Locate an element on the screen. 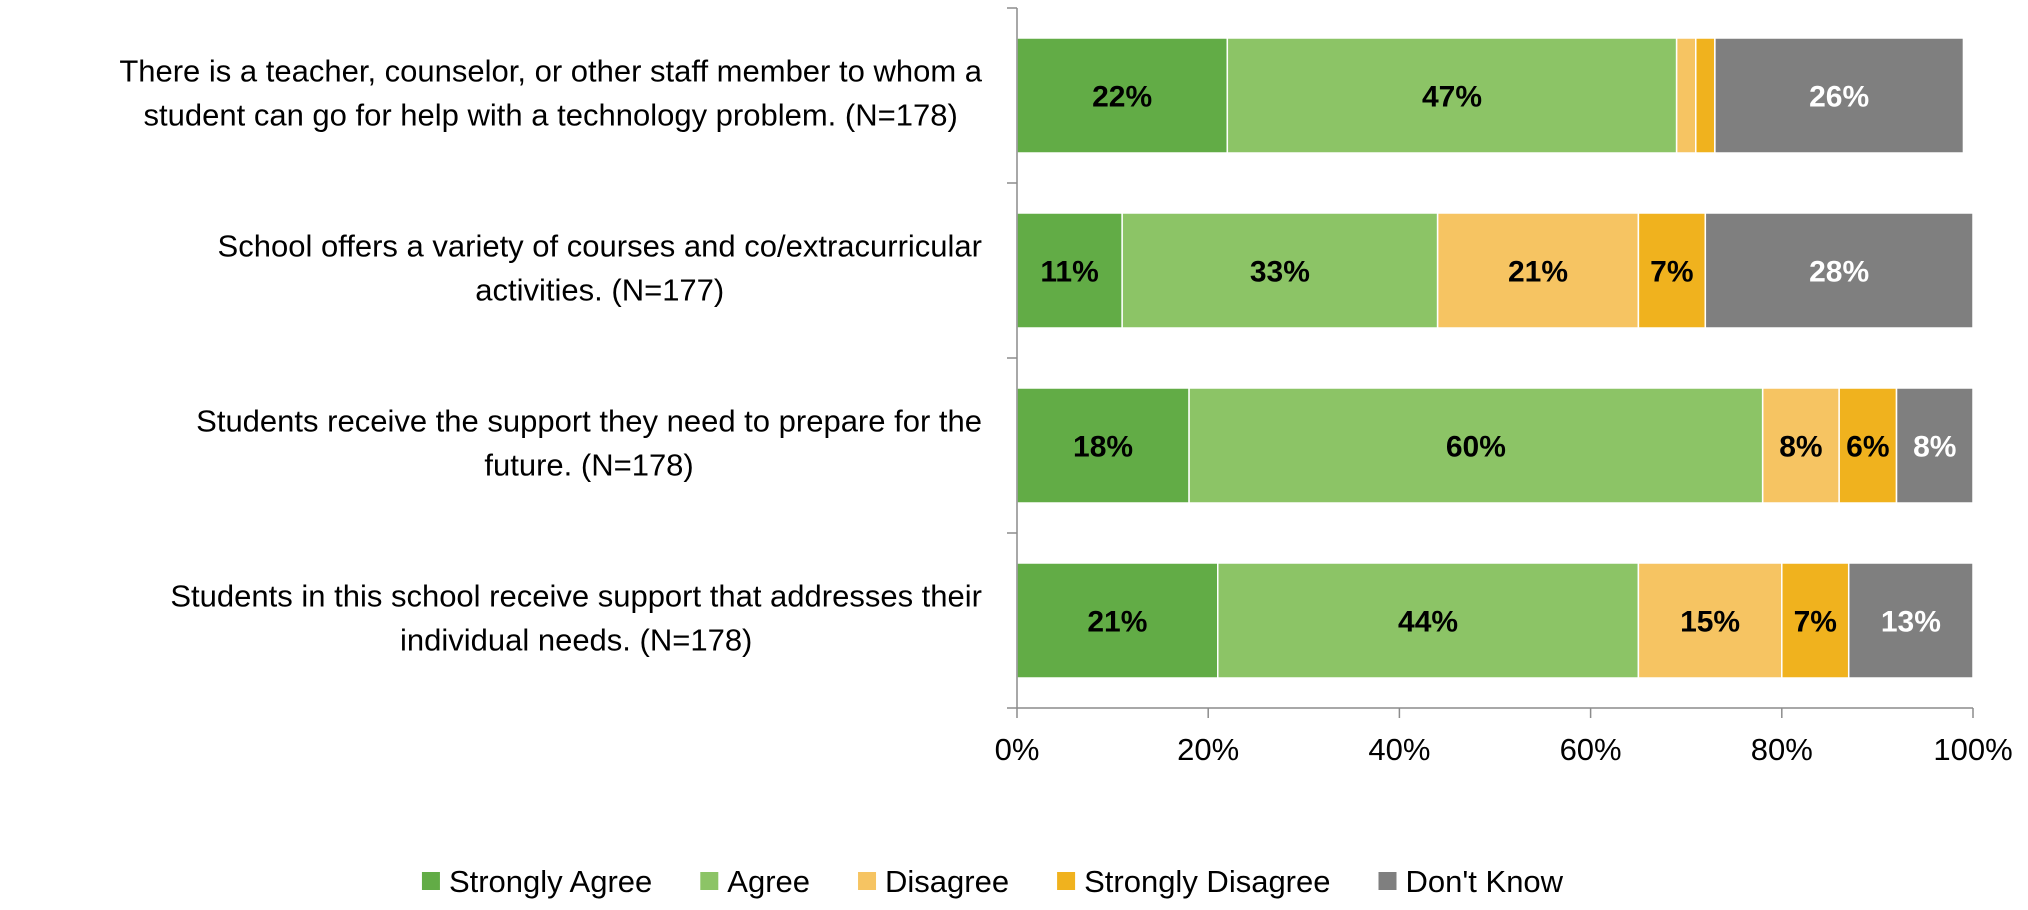 The height and width of the screenshot is (910, 2028). bar-value-label: 26% is located at coordinates (1839, 97).